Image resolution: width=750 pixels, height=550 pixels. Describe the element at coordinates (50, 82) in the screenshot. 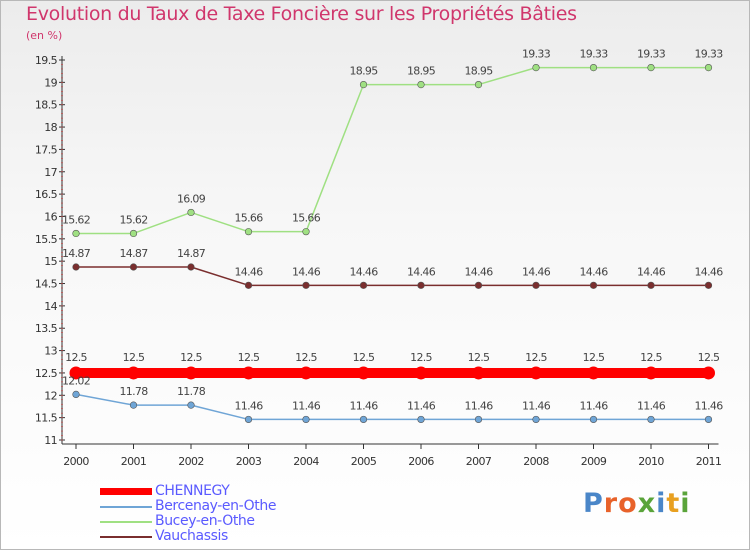

I see `y-tick-label: 19` at that location.